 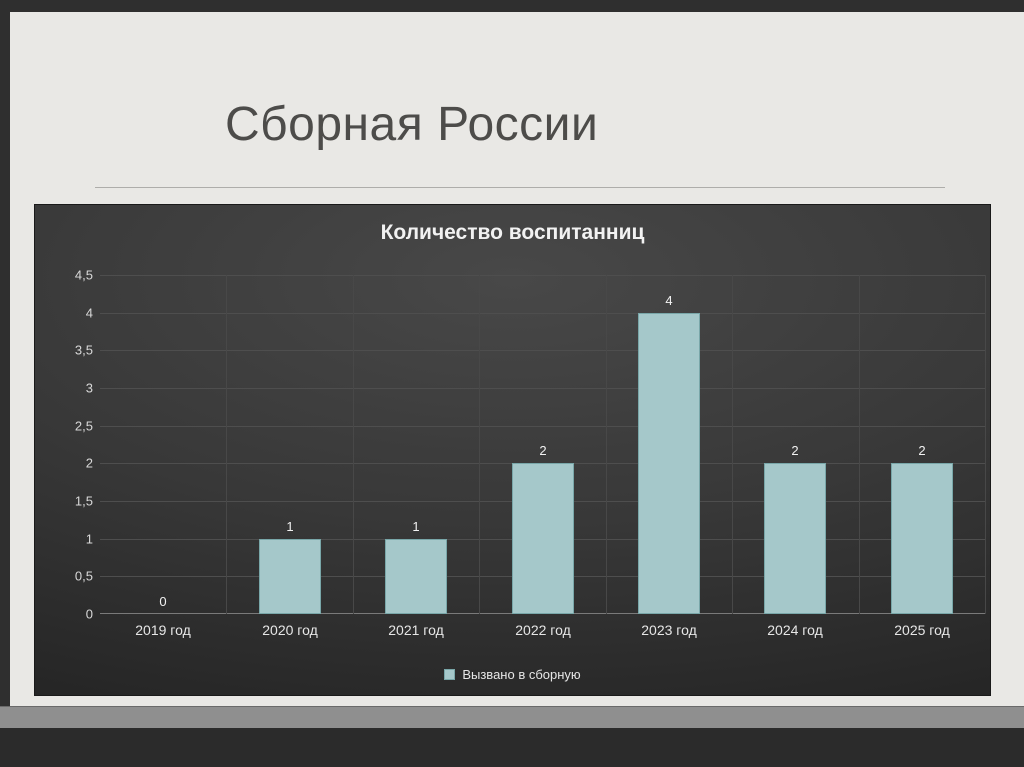 I want to click on y-axis-tick-label: 1,5, so click(x=83, y=501).